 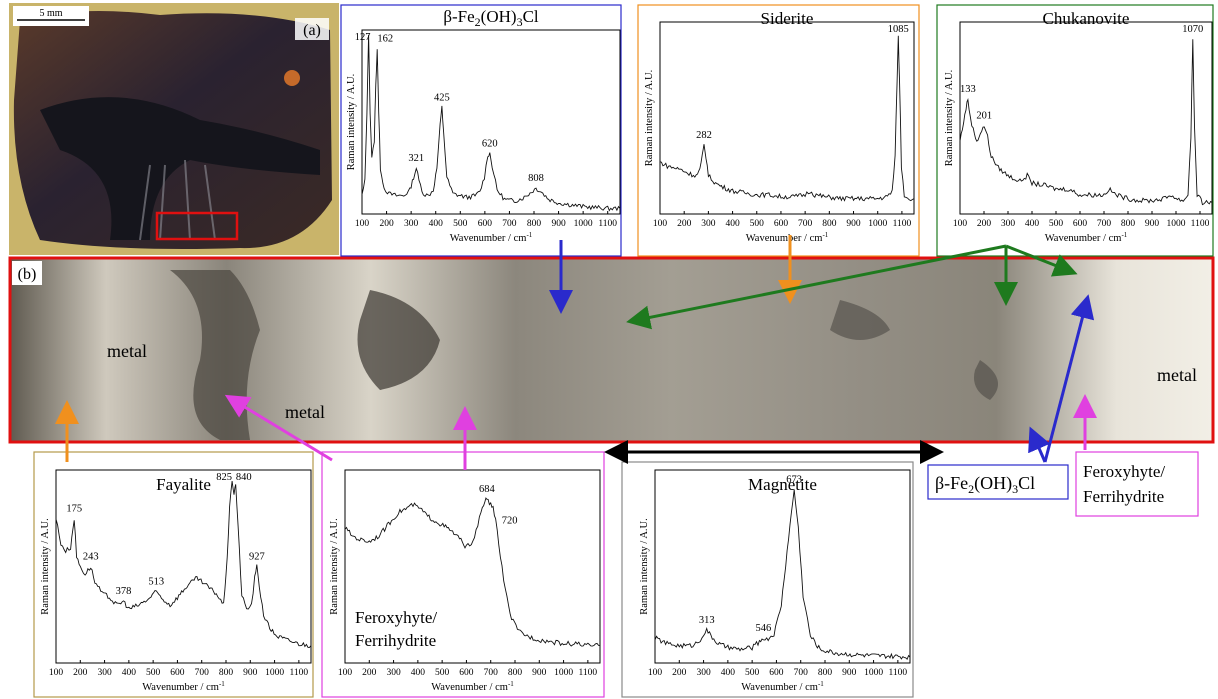 I want to click on photo-a: 5 mm (a), so click(x=174, y=129).